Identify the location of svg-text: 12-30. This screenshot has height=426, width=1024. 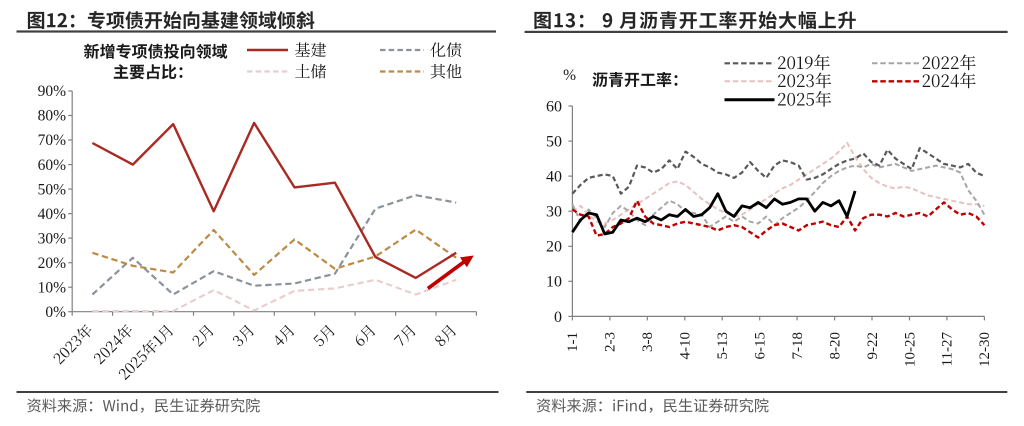
(985, 349).